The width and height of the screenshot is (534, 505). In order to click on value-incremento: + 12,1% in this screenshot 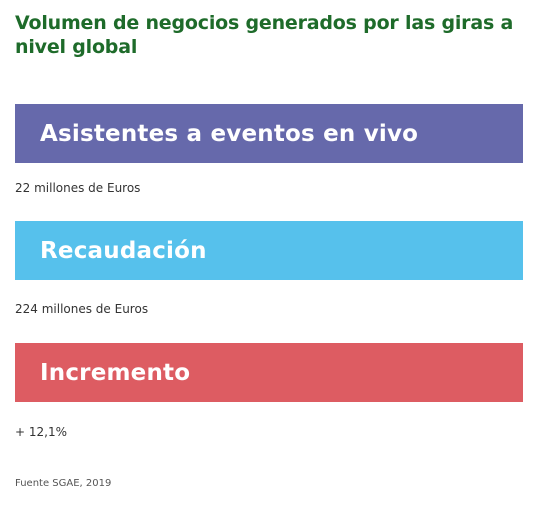, I will do `click(41, 432)`.